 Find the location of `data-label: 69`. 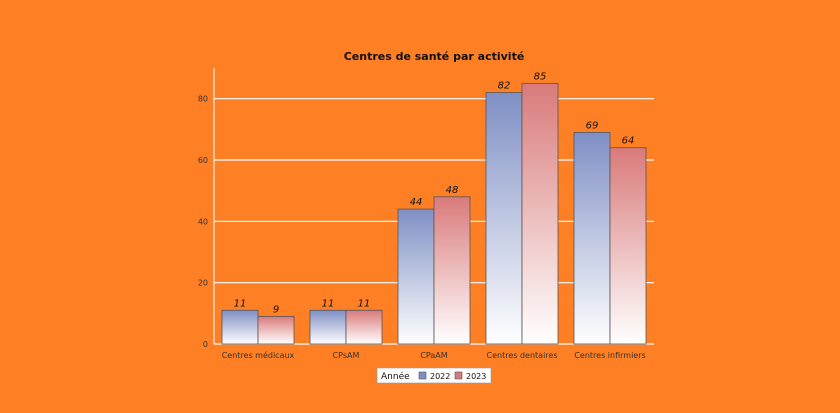

data-label: 69 is located at coordinates (592, 125).